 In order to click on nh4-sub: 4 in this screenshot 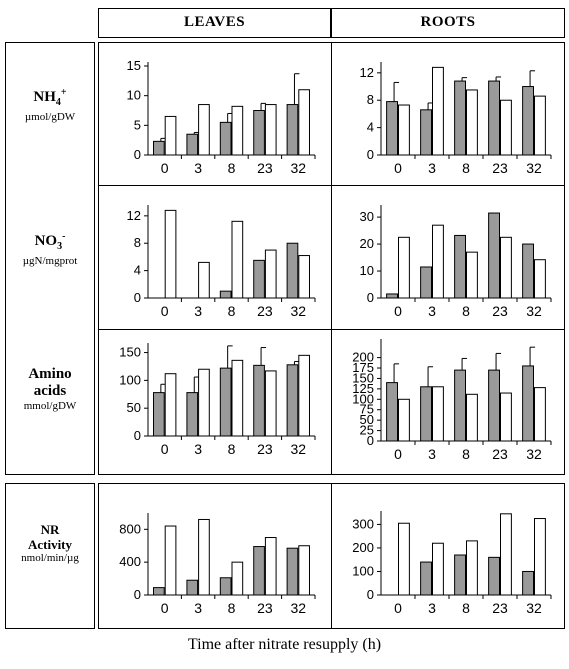, I will do `click(58, 102)`.